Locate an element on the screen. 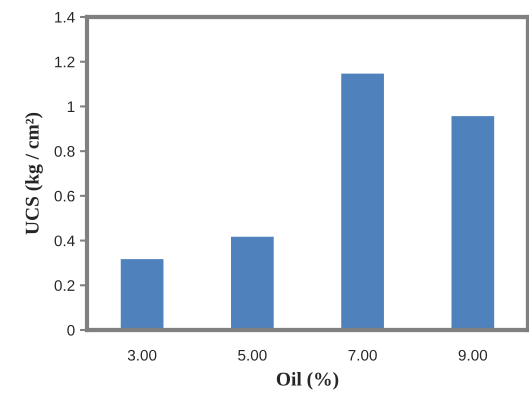 The width and height of the screenshot is (529, 405). y-tick-label: 0.2 is located at coordinates (64, 285).